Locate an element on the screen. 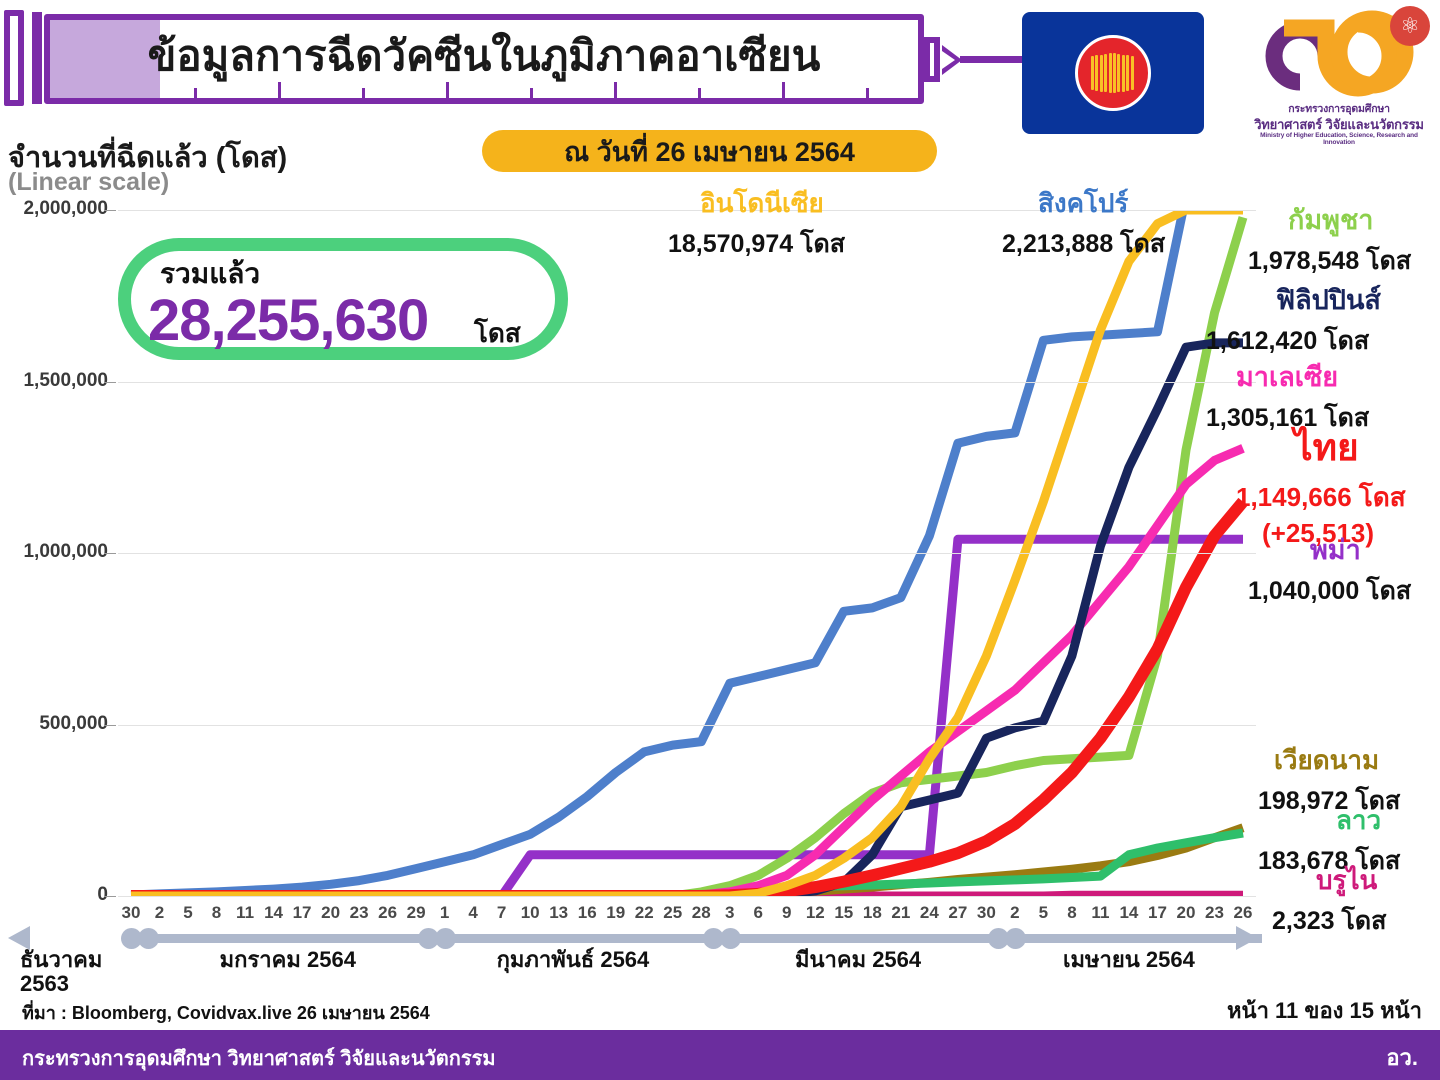 The image size is (1440, 1080). atom-icon: ⚛ is located at coordinates (1410, 26).